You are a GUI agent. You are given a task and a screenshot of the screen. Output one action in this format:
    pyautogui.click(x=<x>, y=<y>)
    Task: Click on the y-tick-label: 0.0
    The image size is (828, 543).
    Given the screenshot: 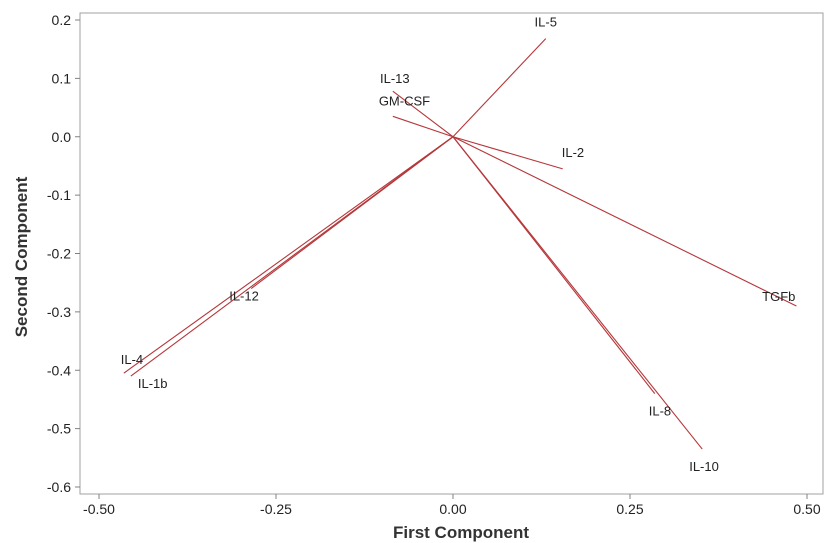 What is the action you would take?
    pyautogui.click(x=62, y=137)
    